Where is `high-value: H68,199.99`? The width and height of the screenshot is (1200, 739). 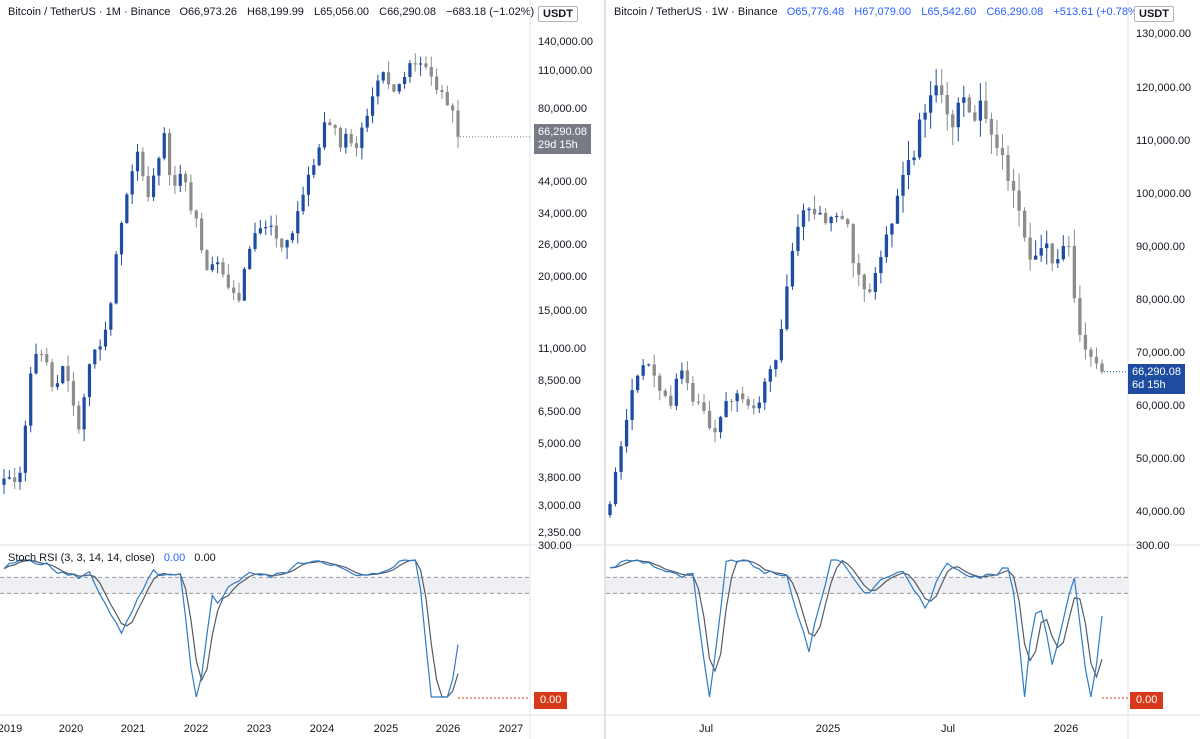 high-value: H68,199.99 is located at coordinates (275, 12).